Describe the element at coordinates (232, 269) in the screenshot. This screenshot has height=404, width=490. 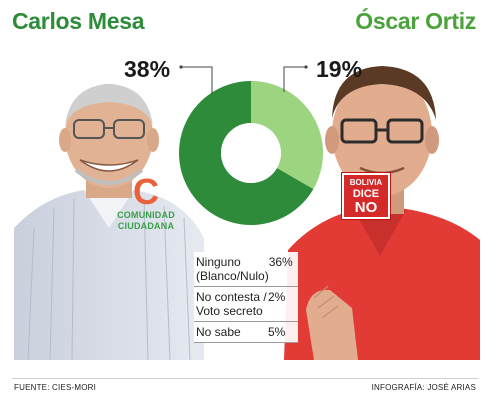
I see `others-label: Ninguno (Blanco/Nulo)` at that location.